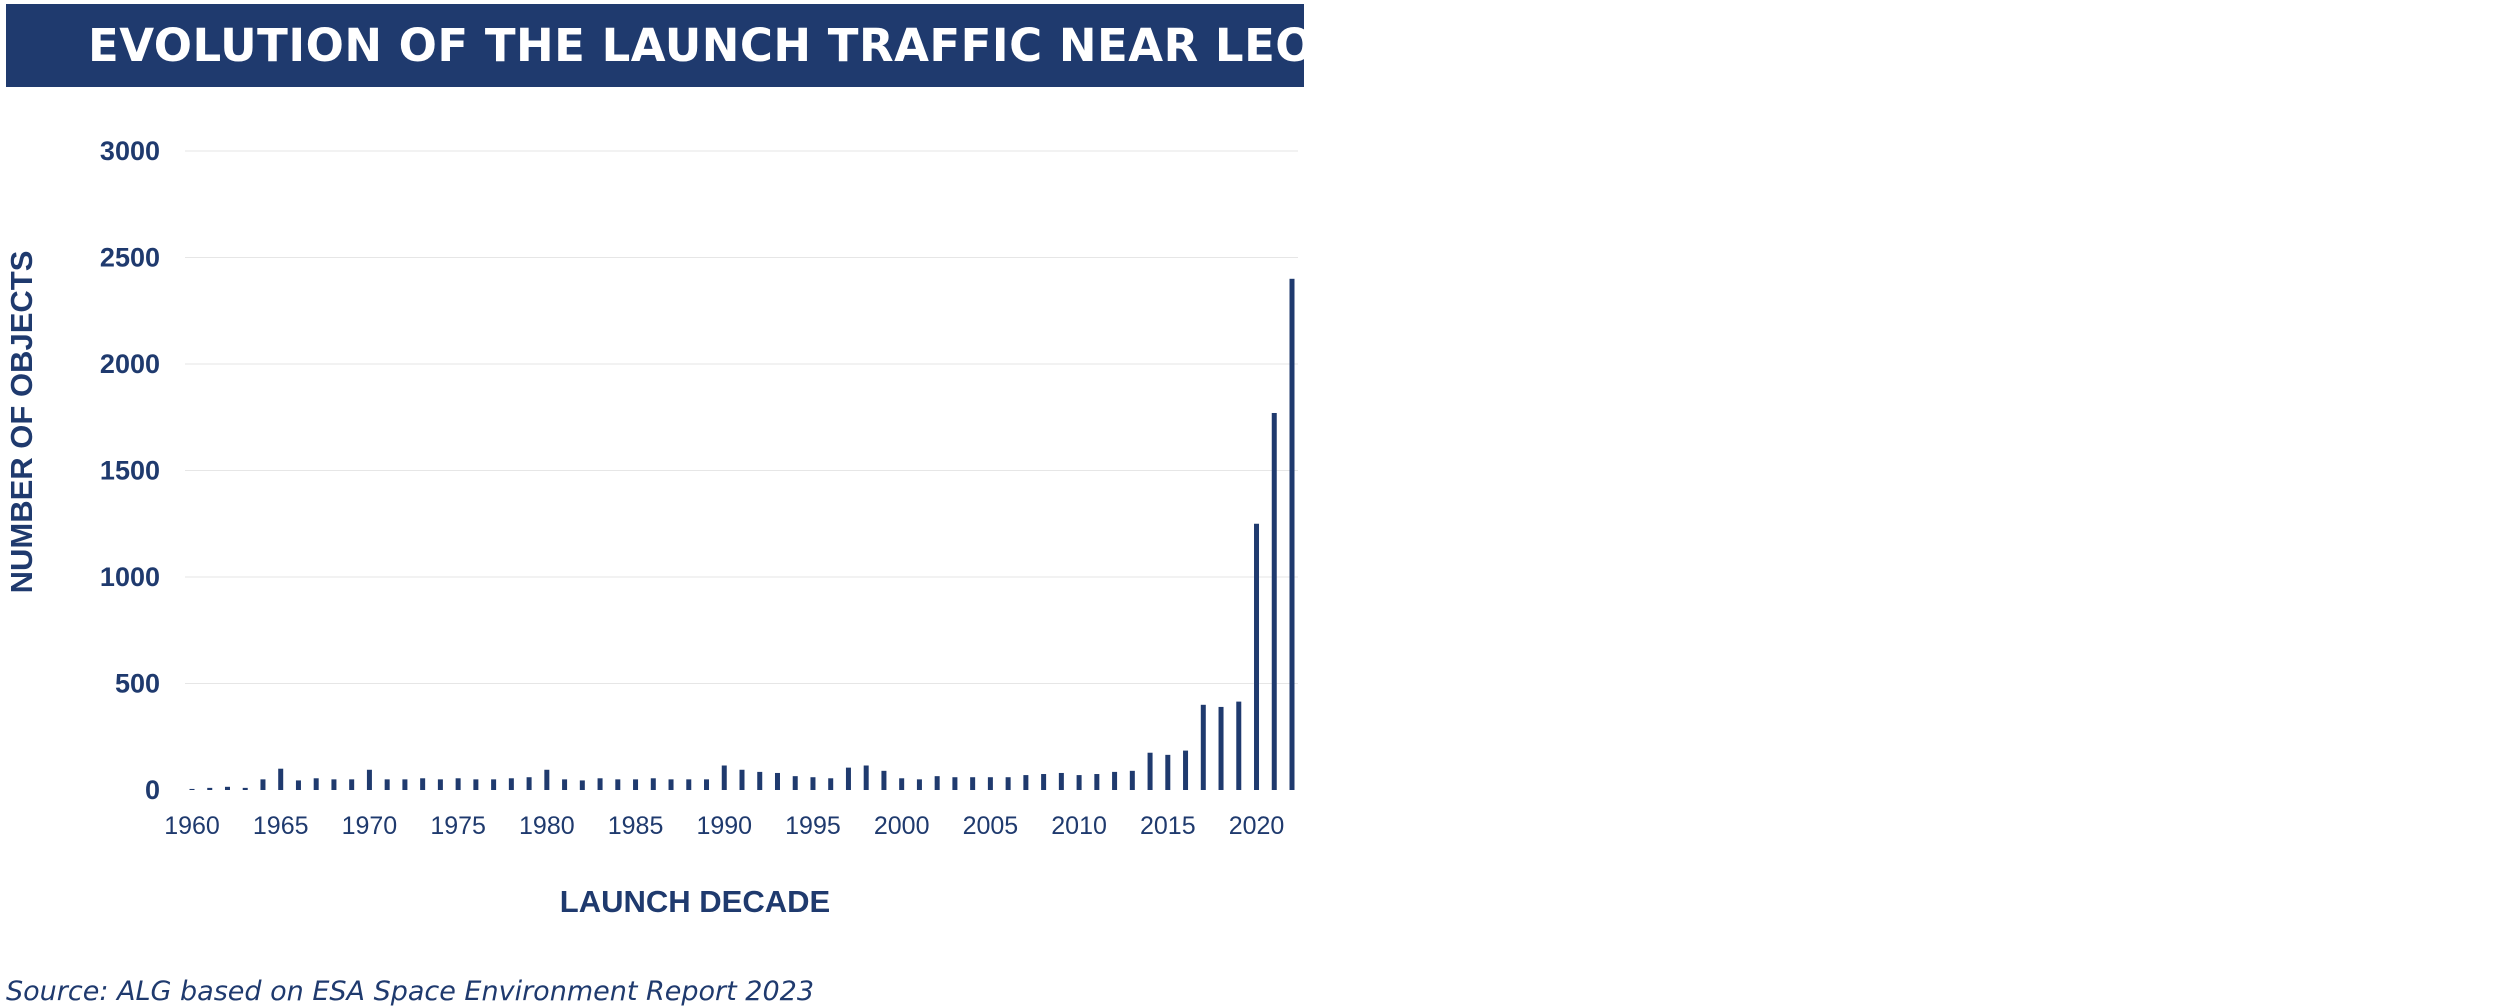 Image resolution: width=2500 pixels, height=1007 pixels. Describe the element at coordinates (130, 577) in the screenshot. I see `y-tick-label: 1000` at that location.